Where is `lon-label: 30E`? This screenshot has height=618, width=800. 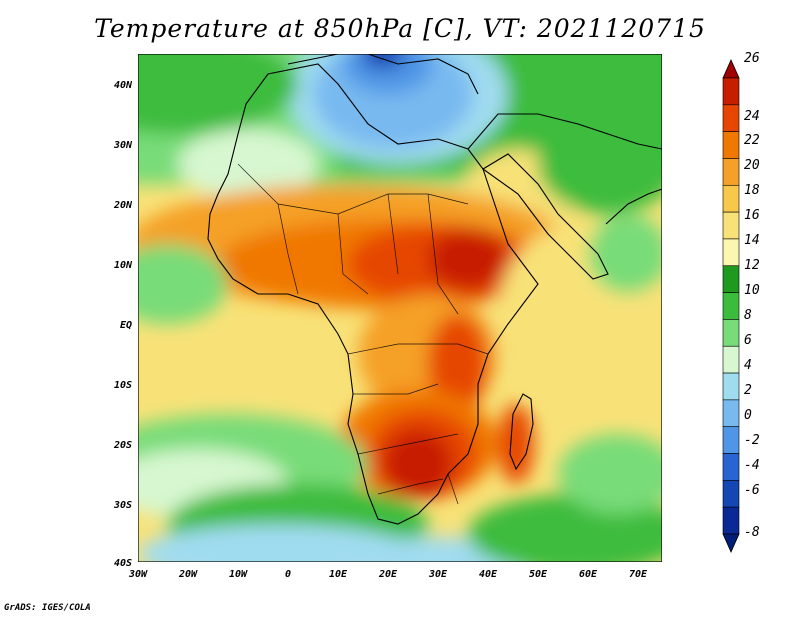
lon-label: 30E is located at coordinates (438, 574).